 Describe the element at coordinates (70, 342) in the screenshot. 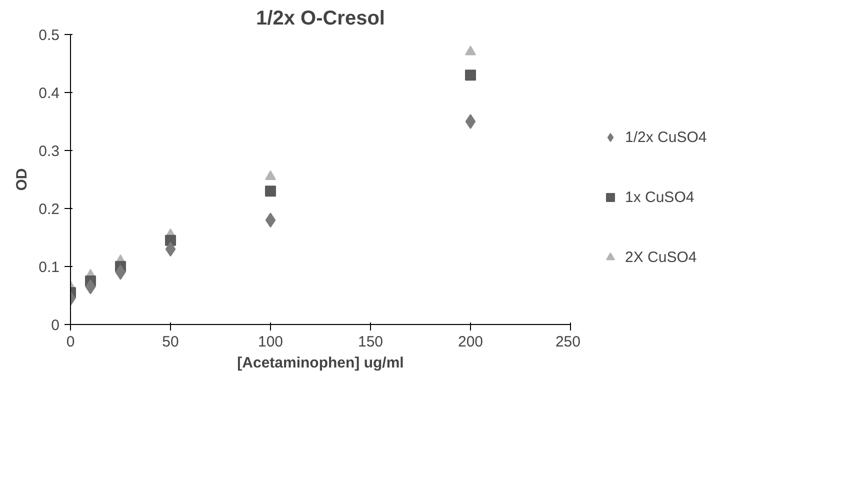

I see `x-tick-label: 0` at that location.